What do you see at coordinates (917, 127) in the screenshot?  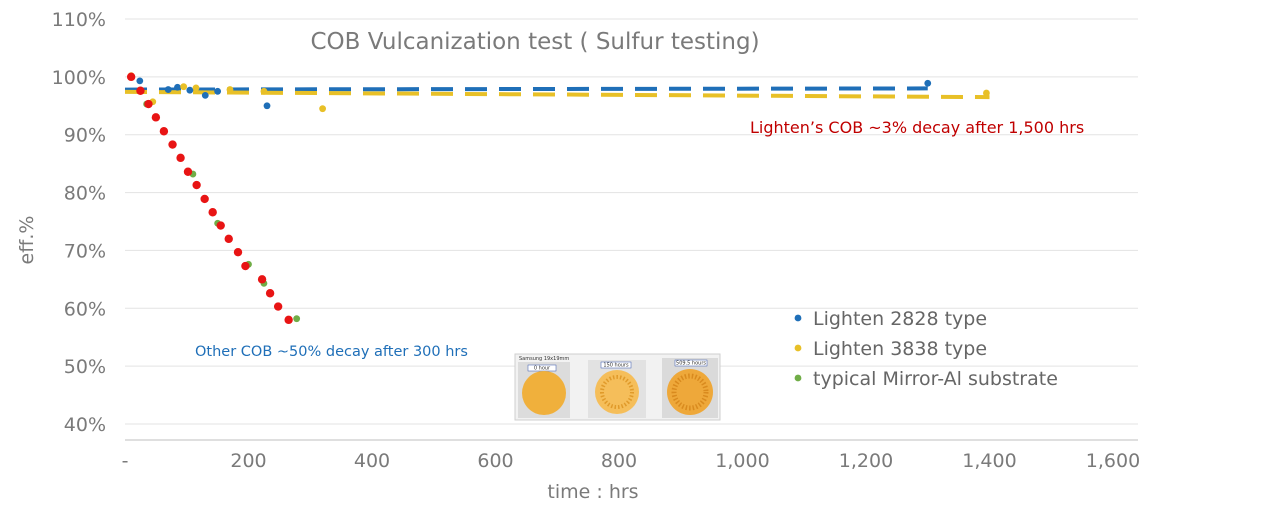 I see `annotation-lighten-decay: Lighten’s COB ~3% decay after 1,500 hrs` at bounding box center [917, 127].